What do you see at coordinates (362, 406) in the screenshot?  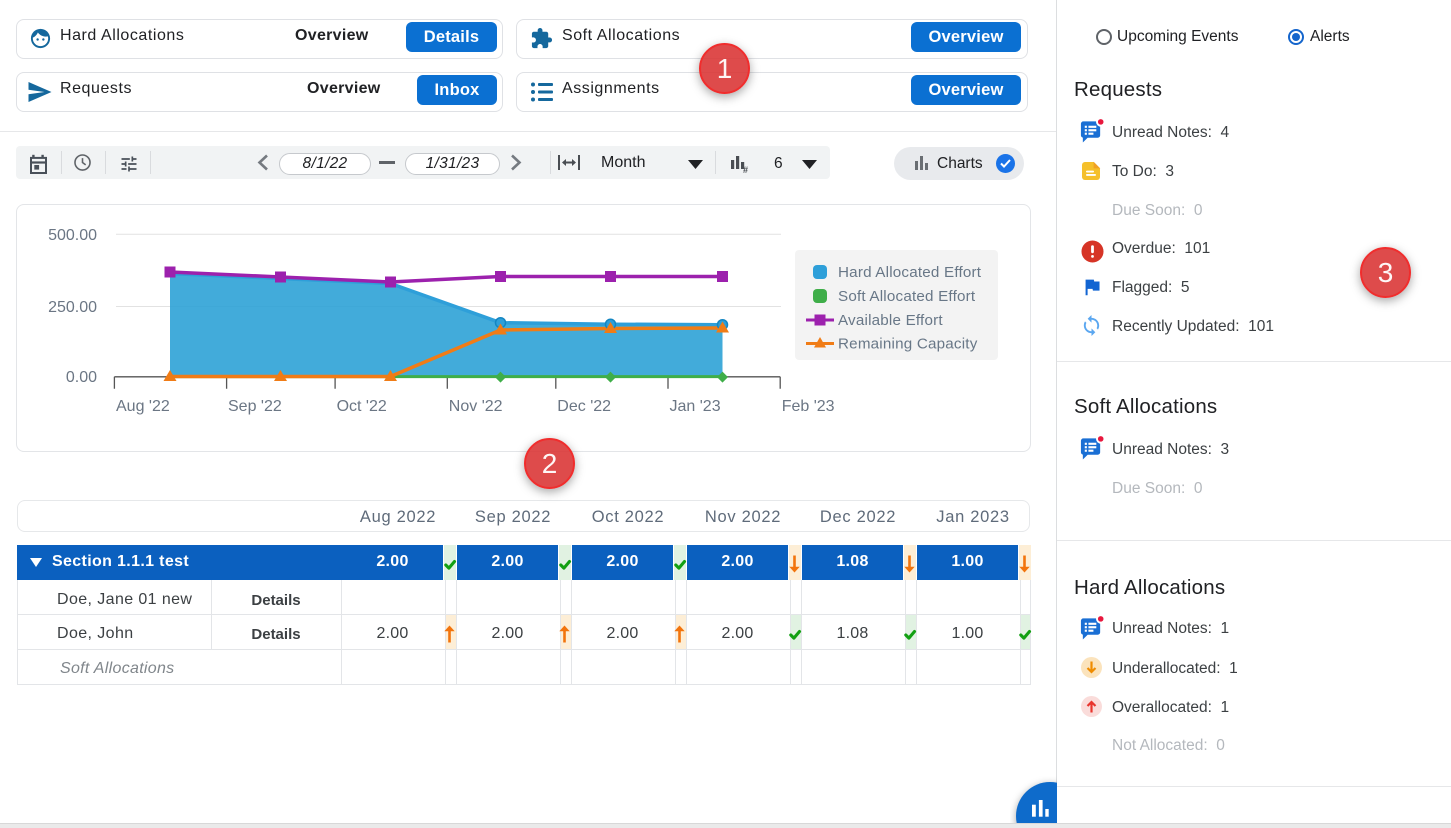 I see `svg-text: Oct '22` at bounding box center [362, 406].